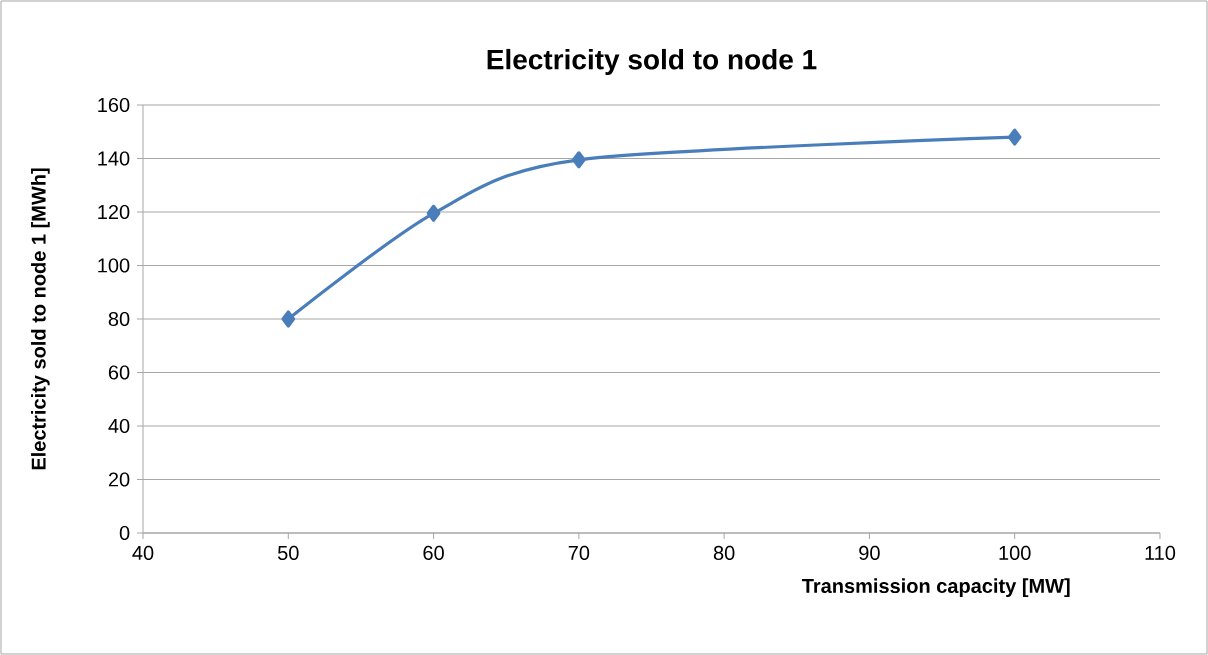 The image size is (1208, 655). Describe the element at coordinates (114, 212) in the screenshot. I see `y-tick-label: 120` at that location.